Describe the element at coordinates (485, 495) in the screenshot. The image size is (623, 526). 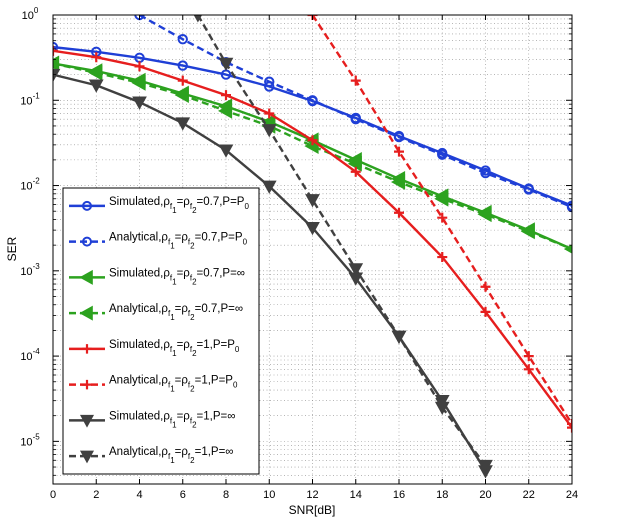
I see `x-tick-label: 20` at that location.